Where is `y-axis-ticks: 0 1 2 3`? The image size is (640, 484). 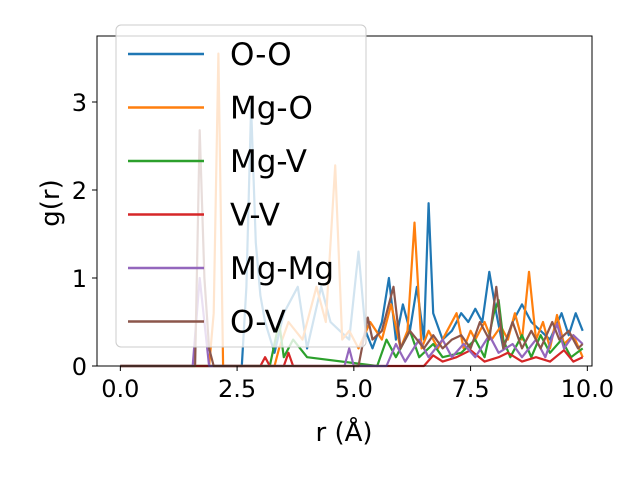 y-axis-ticks: 0 1 2 3 is located at coordinates (84, 235).